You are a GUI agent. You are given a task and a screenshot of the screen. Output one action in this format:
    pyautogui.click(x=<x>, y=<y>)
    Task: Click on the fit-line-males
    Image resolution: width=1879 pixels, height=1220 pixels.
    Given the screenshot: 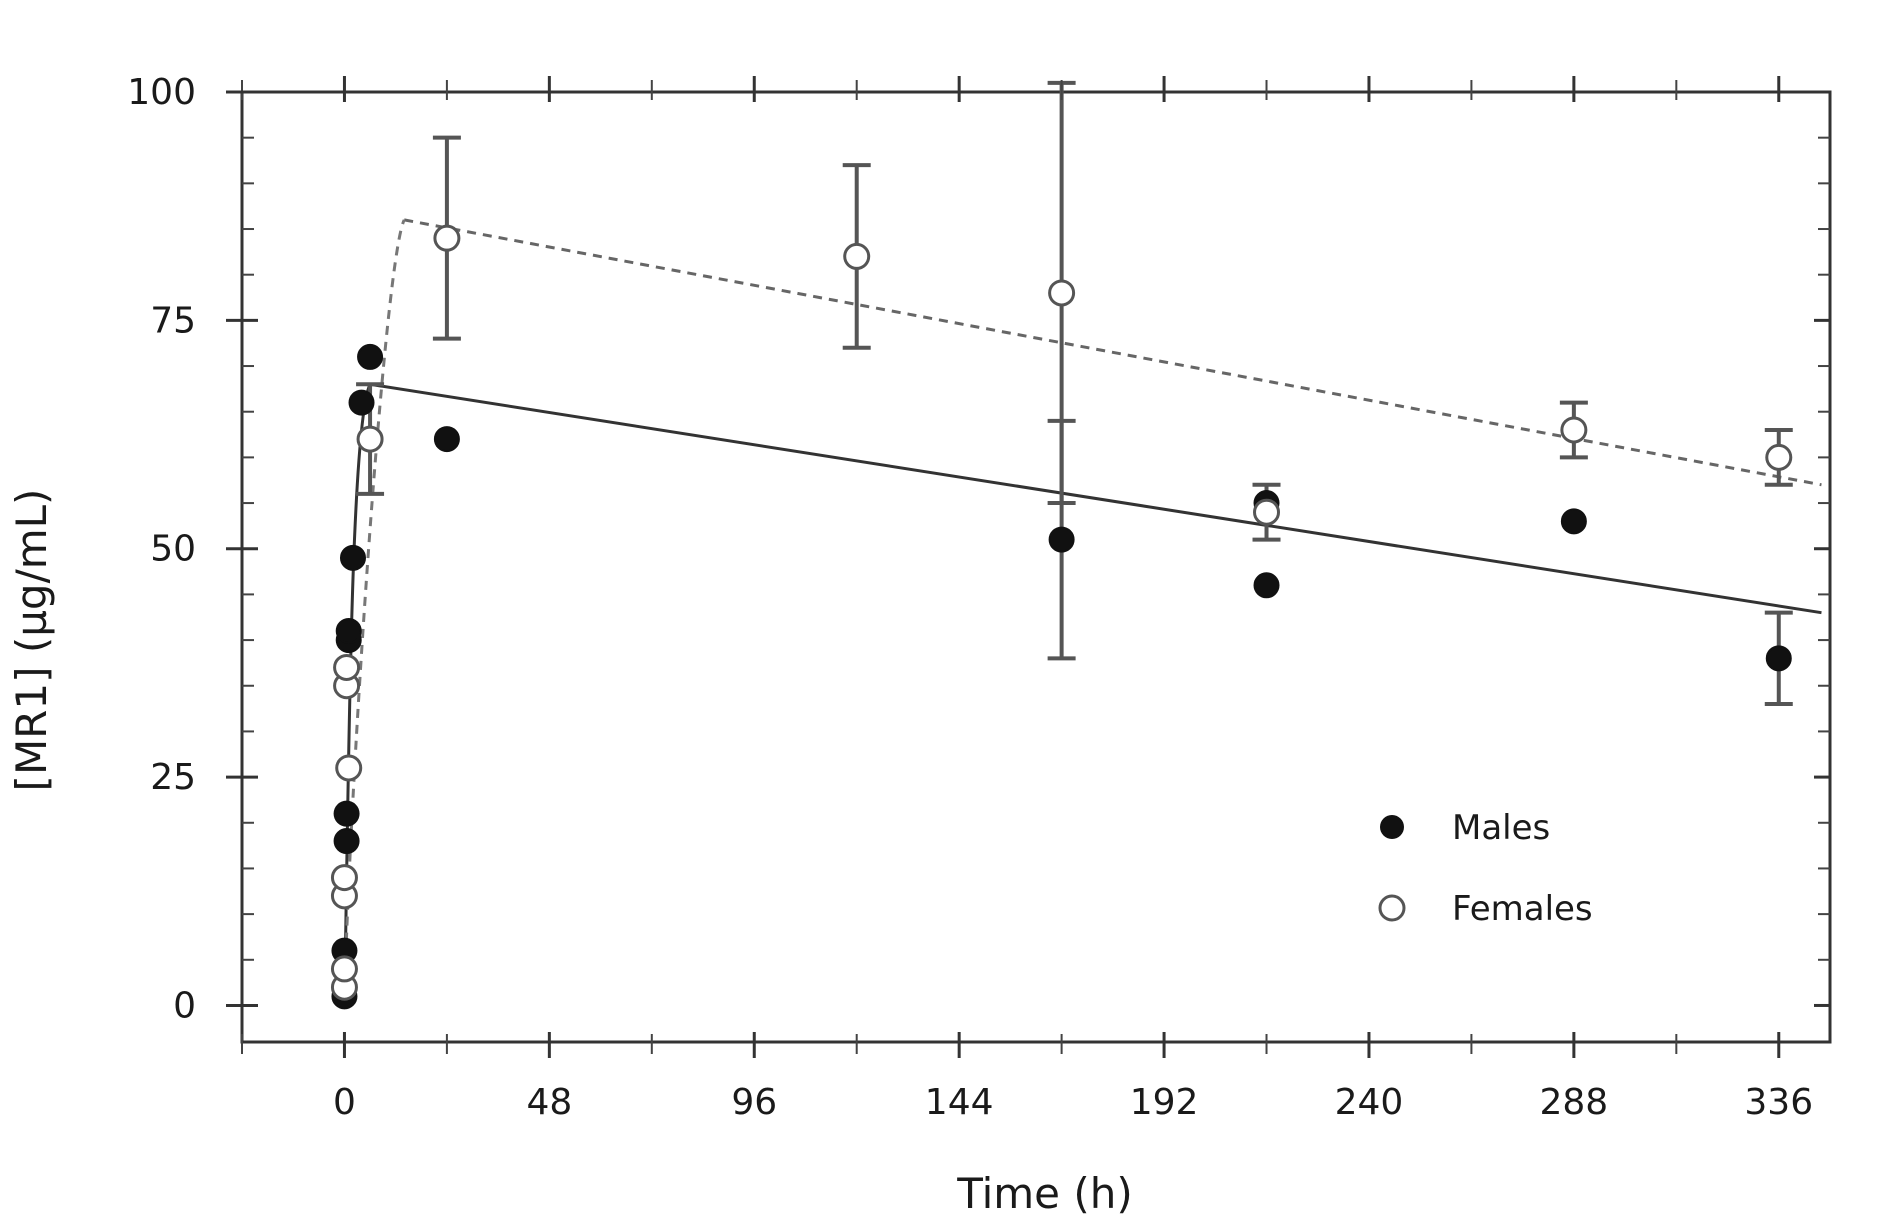 What is the action you would take?
    pyautogui.click(x=1095, y=498)
    